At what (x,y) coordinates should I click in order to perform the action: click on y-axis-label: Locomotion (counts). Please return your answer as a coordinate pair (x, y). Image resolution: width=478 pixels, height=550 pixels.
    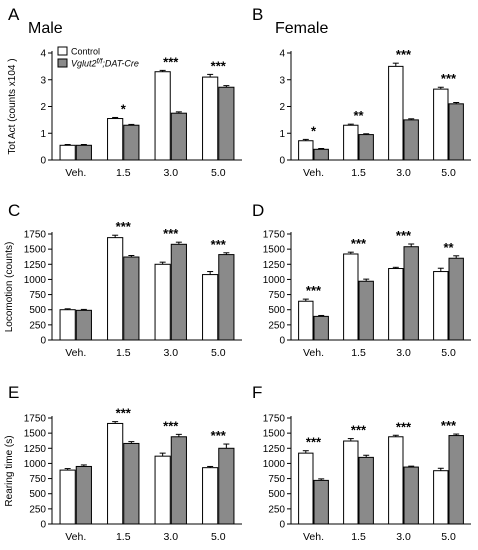
    Looking at the image, I should click on (9, 287).